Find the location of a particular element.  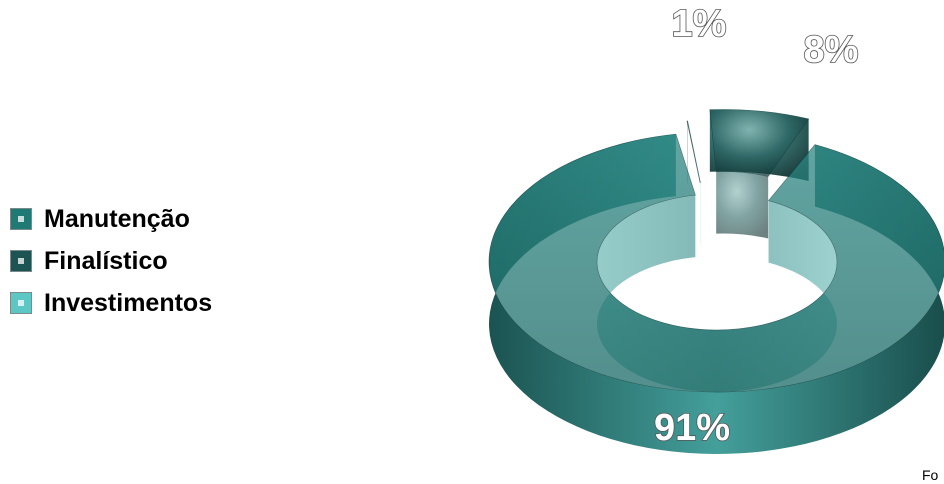

slice-inner-wall-finalistico is located at coordinates (742, 205).